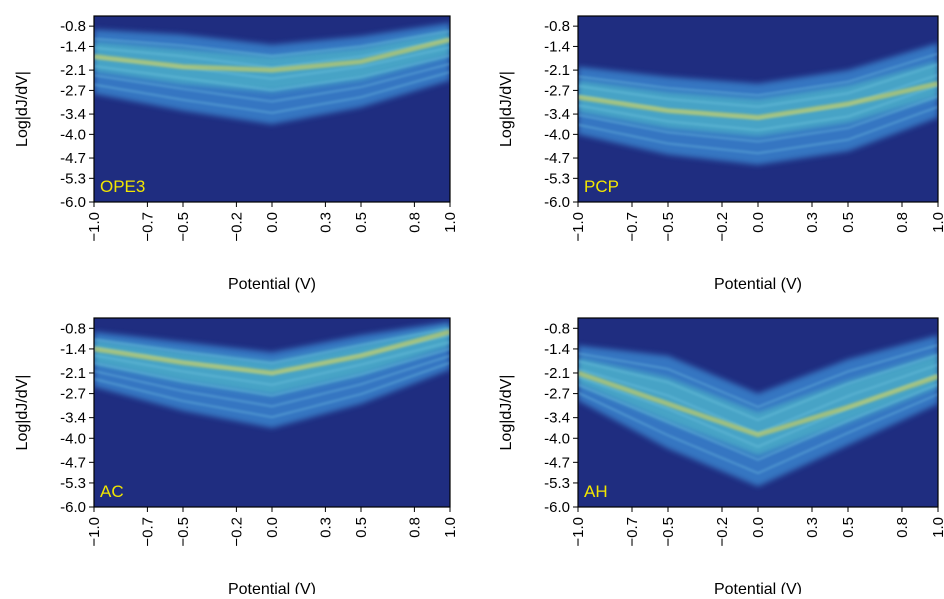 This screenshot has width=944, height=599. I want to click on intensity-band, so click(758, 411).